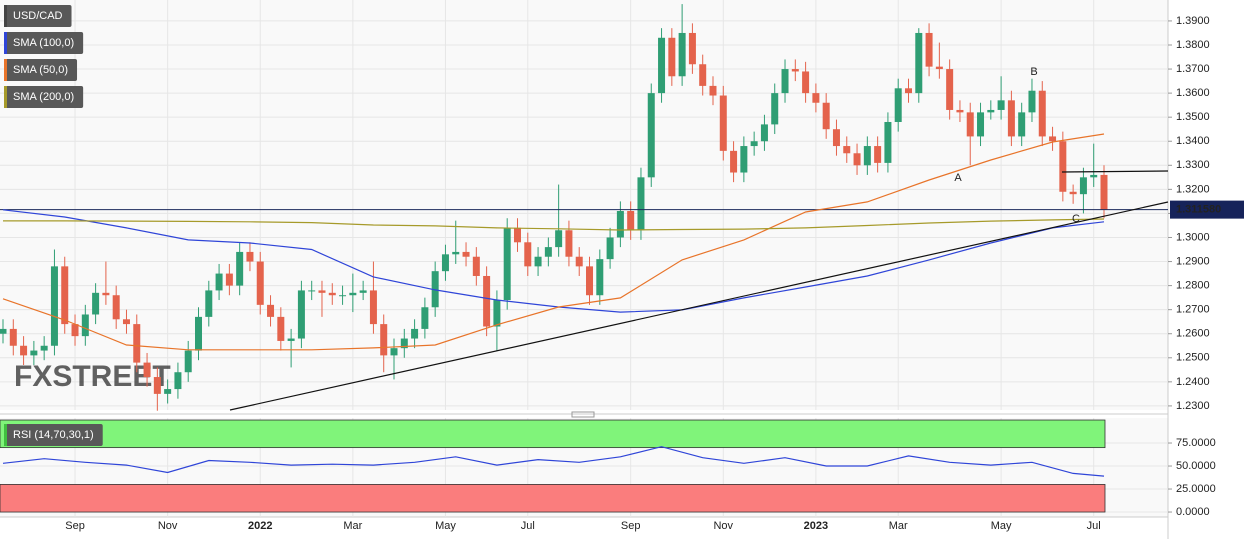 The height and width of the screenshot is (539, 1244). I want to click on legend-item: RSI (14,70,30,1), so click(53, 435).